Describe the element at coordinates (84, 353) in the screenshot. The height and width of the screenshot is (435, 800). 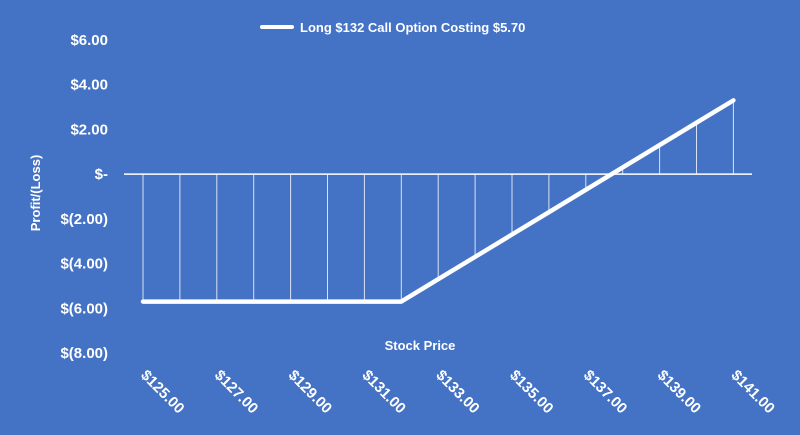
I see `y-tick-label: $(8.00)` at that location.